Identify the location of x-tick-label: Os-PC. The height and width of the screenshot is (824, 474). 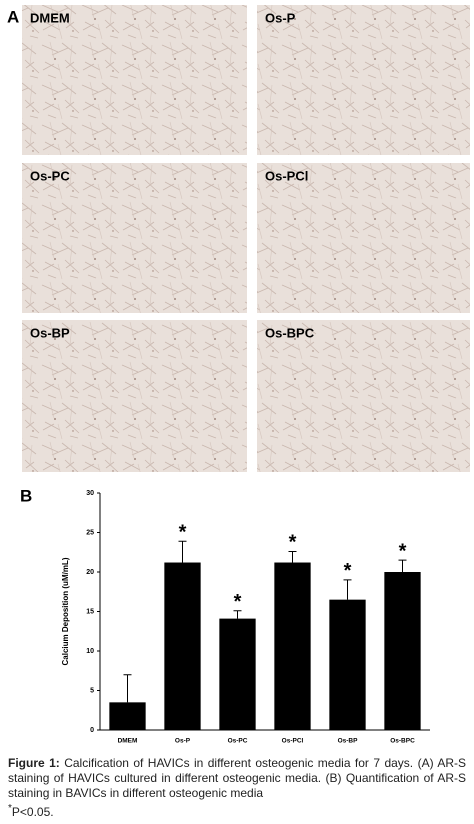
(238, 741).